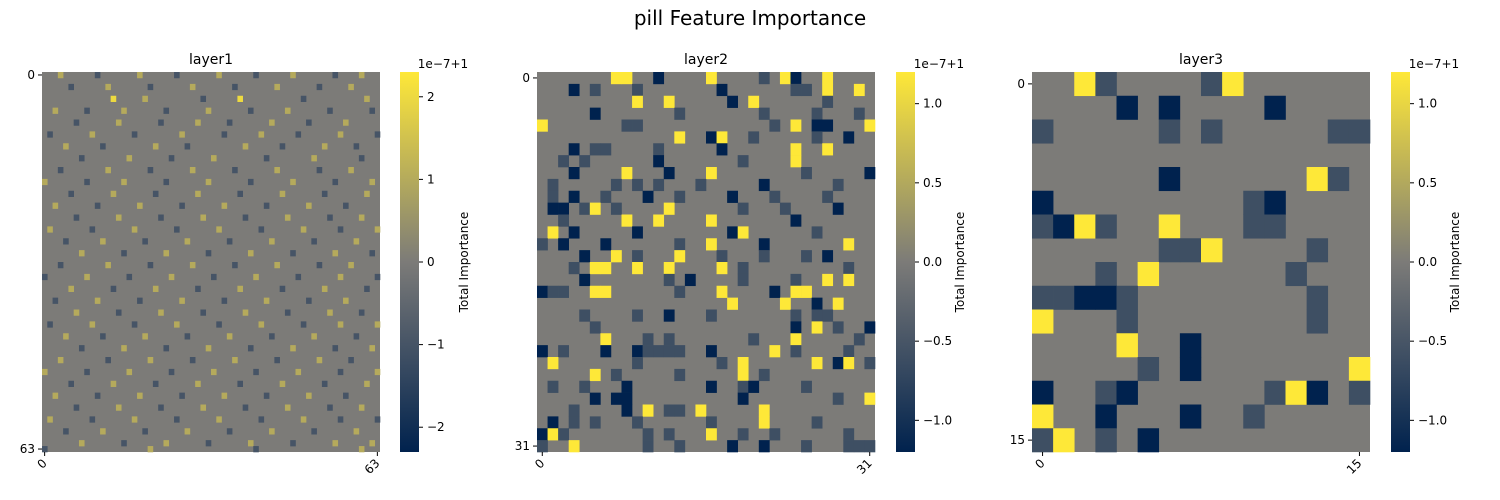 The height and width of the screenshot is (500, 1500). What do you see at coordinates (41, 463) in the screenshot?
I see `x-tick-label: 0` at bounding box center [41, 463].